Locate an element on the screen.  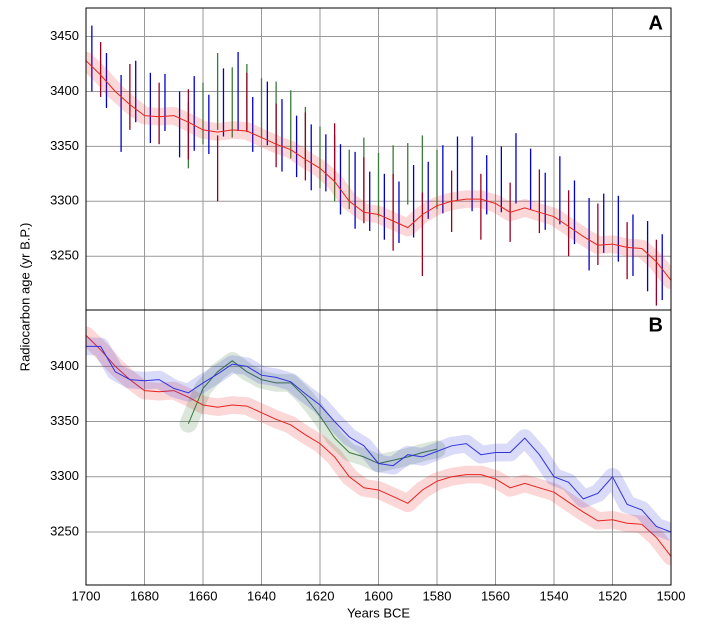
x-tick-label: 1540 is located at coordinates (554, 595).